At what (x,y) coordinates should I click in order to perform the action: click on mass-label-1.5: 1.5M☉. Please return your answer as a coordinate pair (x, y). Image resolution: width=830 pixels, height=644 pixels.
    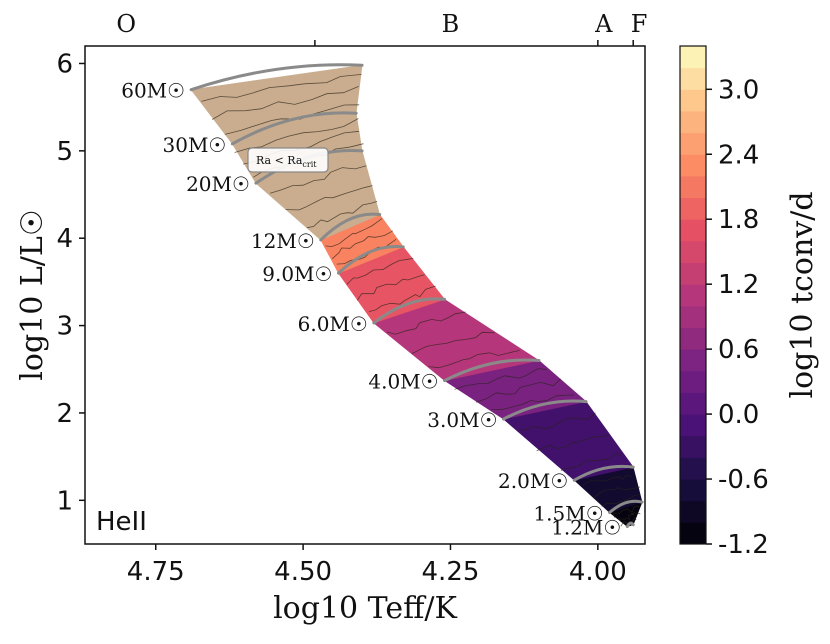
    Looking at the image, I should click on (568, 514).